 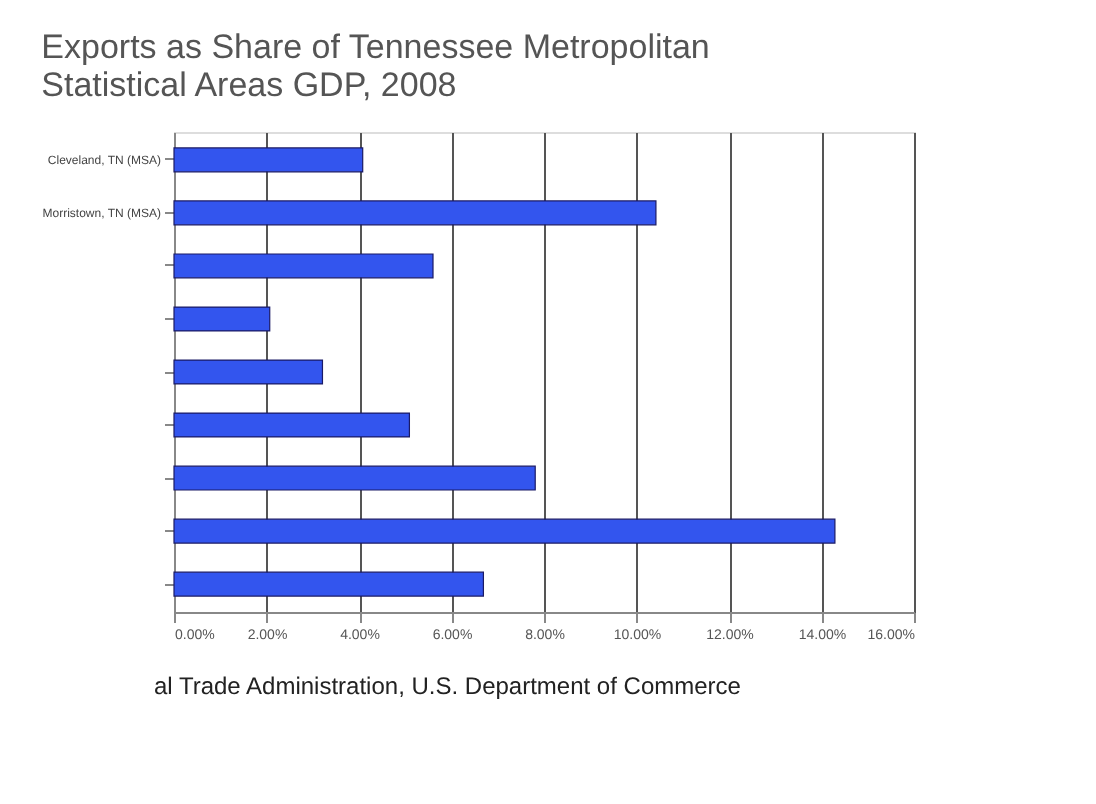 I want to click on text: al Trade Administration, U.S. Department of Commerce, so click(x=448, y=686).